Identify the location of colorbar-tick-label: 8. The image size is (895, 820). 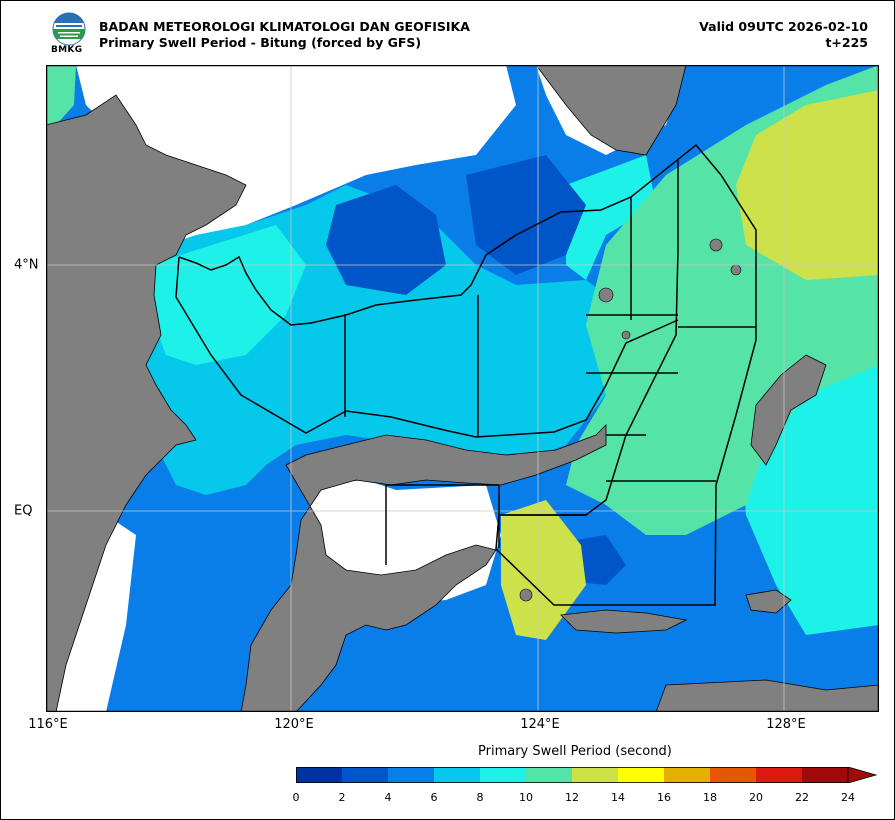
(480, 797).